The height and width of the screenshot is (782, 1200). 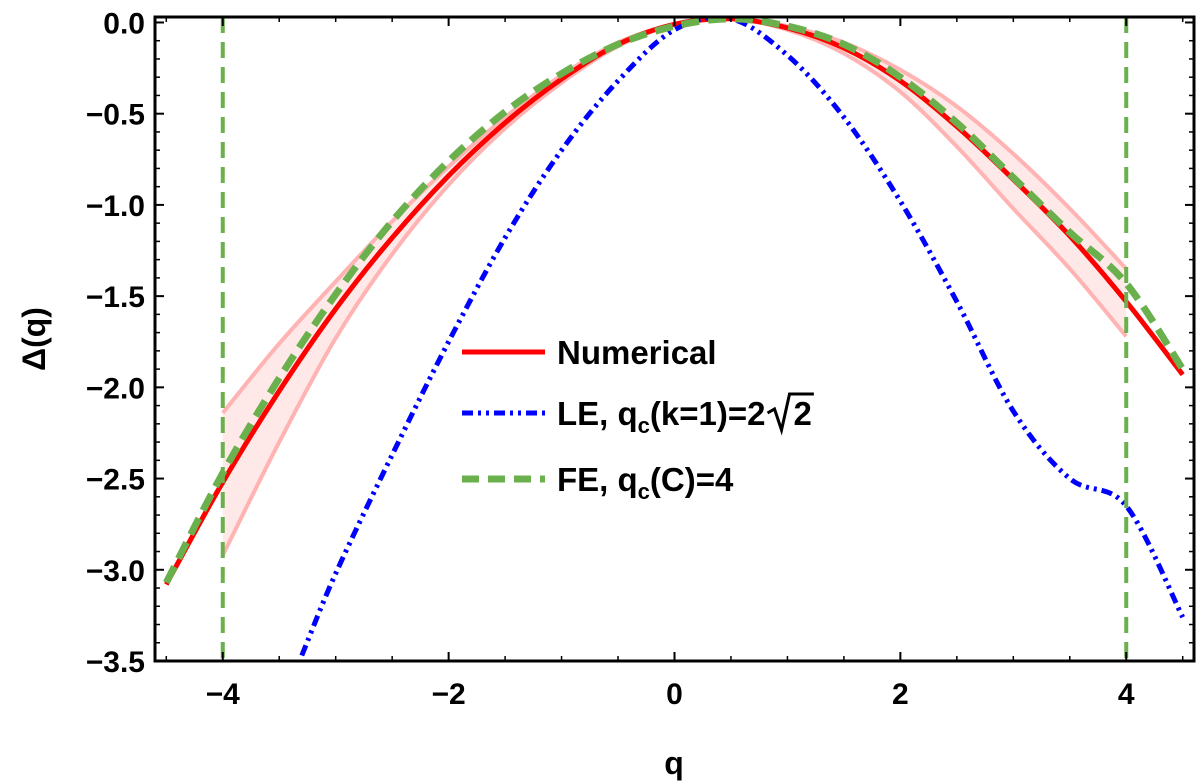 I want to click on x-tick-label: 4, so click(x=1126, y=694).